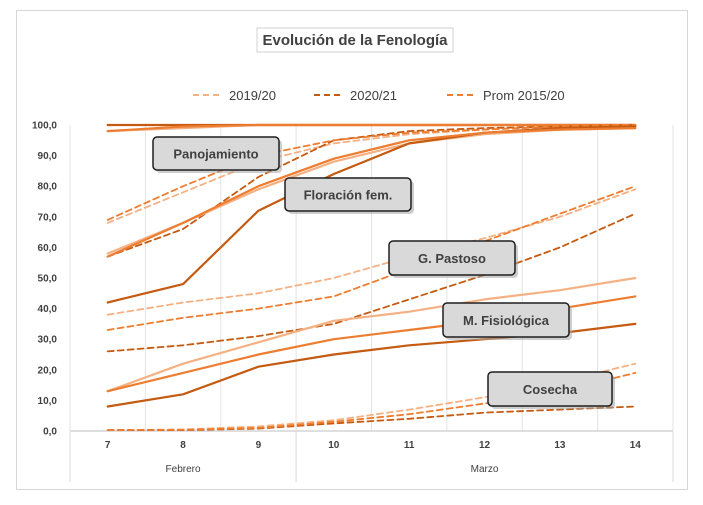  Describe the element at coordinates (48, 156) in the screenshot. I see `y-tick-label: 90,0` at that location.